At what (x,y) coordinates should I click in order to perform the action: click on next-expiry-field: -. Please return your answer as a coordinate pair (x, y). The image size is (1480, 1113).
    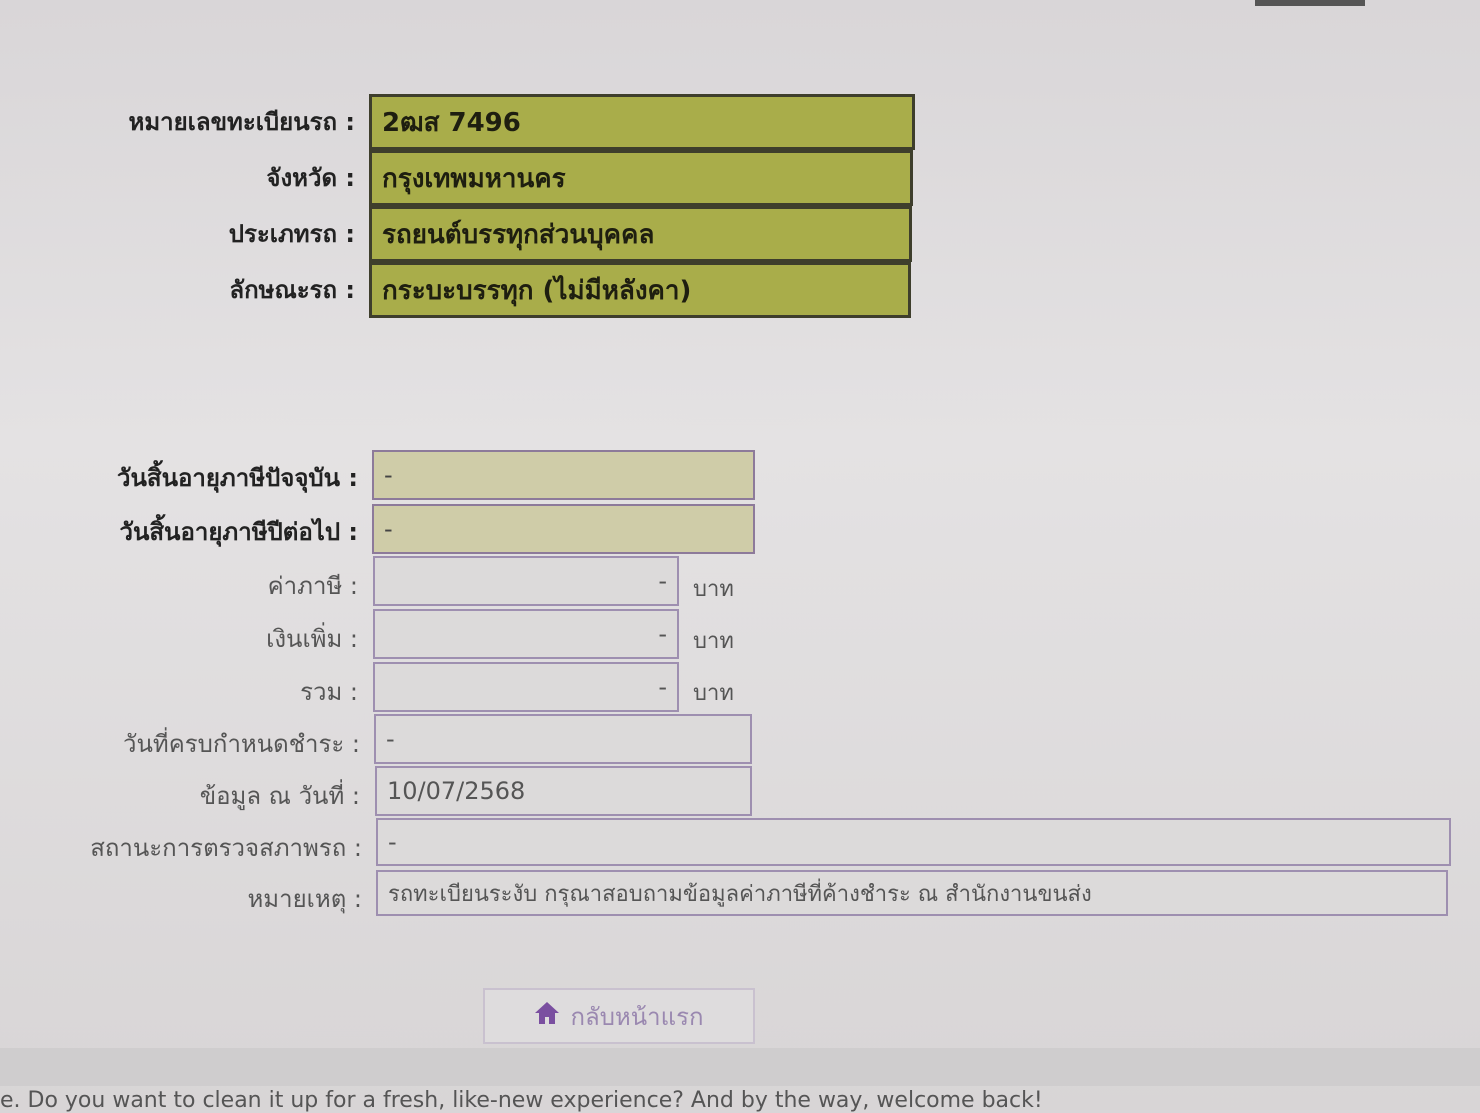
    Looking at the image, I should click on (563, 529).